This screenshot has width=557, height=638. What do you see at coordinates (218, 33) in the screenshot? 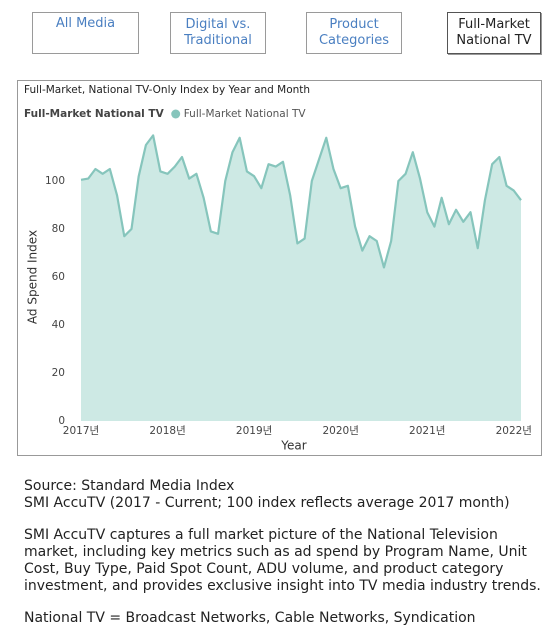
I see `tab: Digital vs. Traditional` at bounding box center [218, 33].